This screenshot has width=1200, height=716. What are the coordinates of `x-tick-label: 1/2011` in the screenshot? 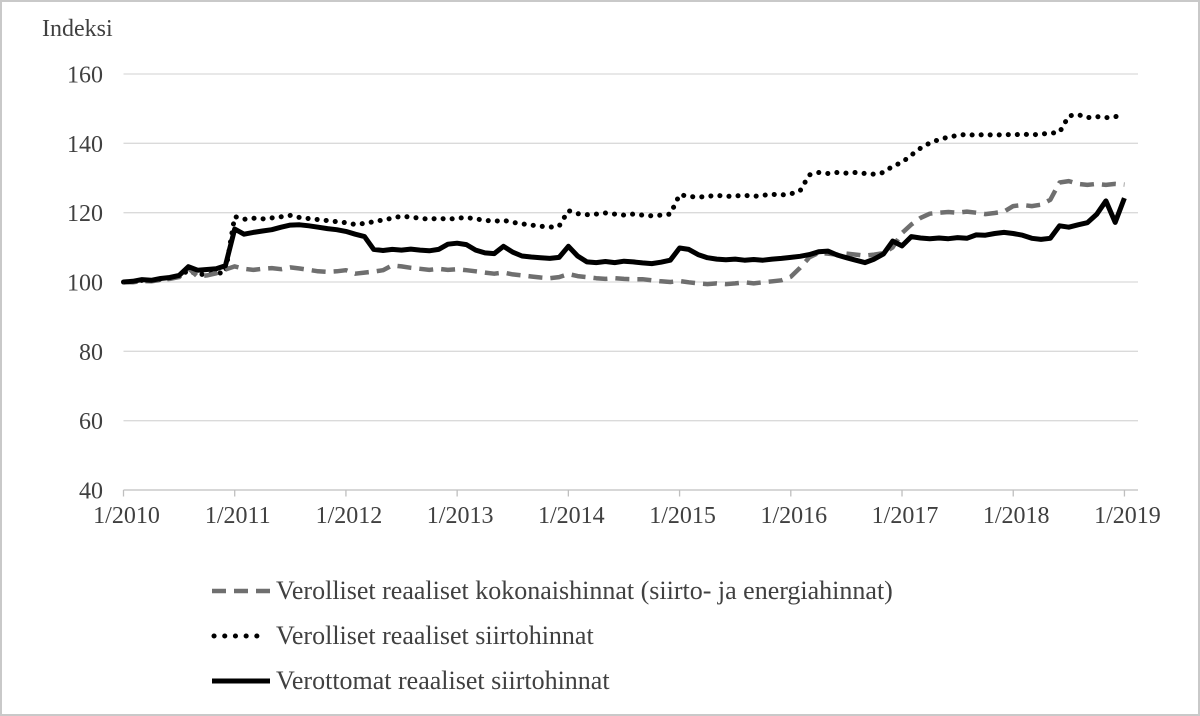 It's located at (238, 516).